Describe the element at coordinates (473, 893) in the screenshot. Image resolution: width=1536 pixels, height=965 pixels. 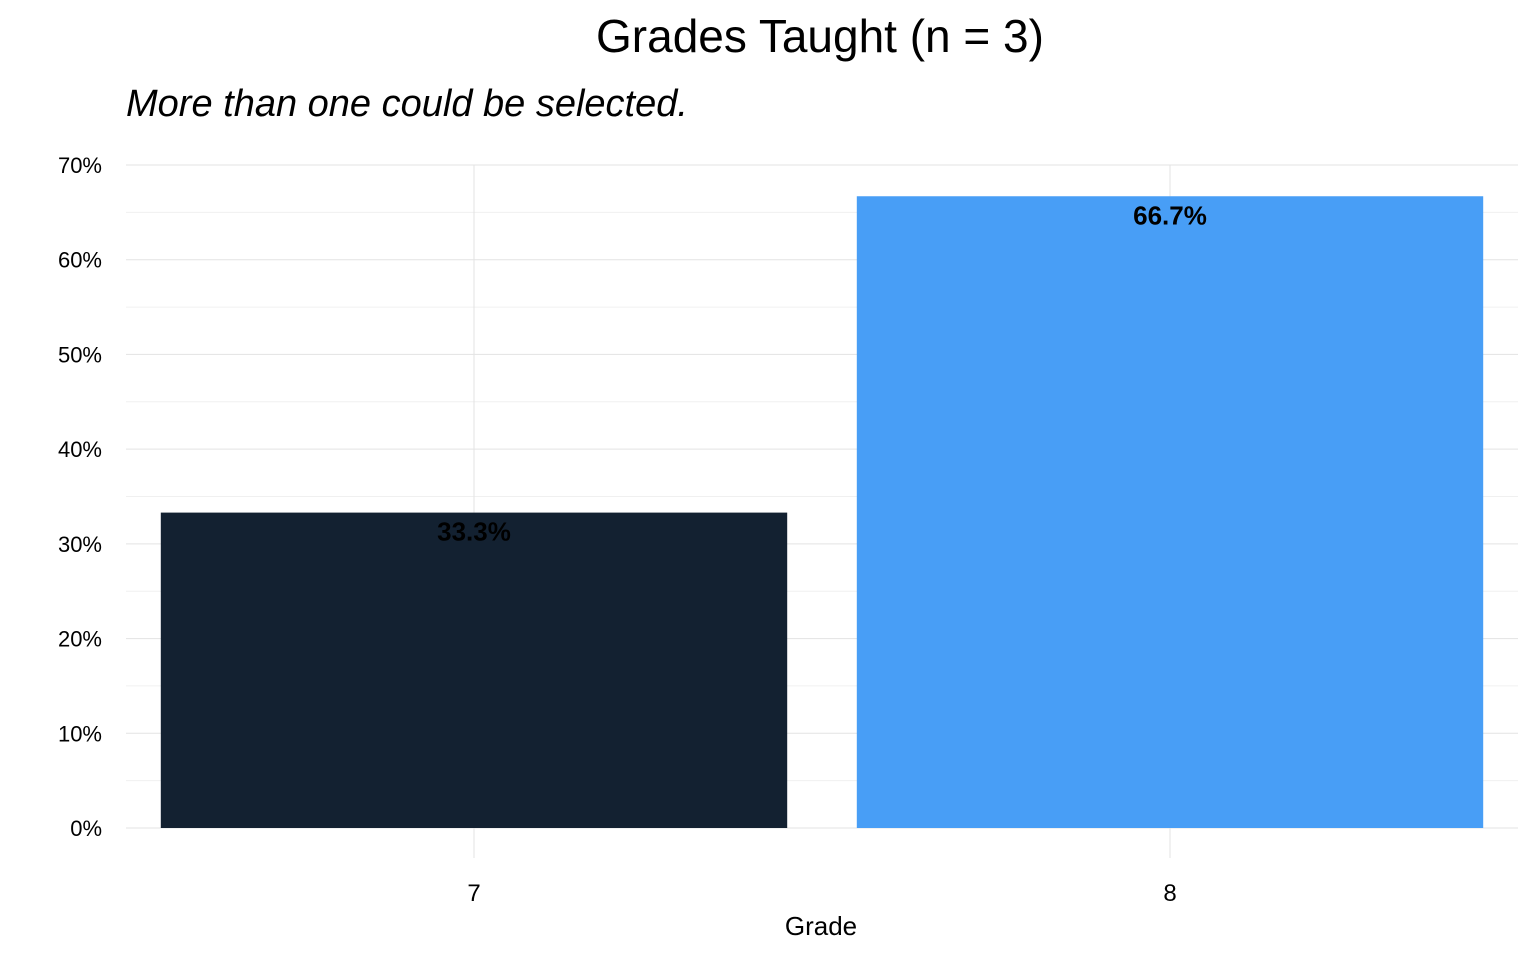
I see `x-tick-label: 7` at that location.